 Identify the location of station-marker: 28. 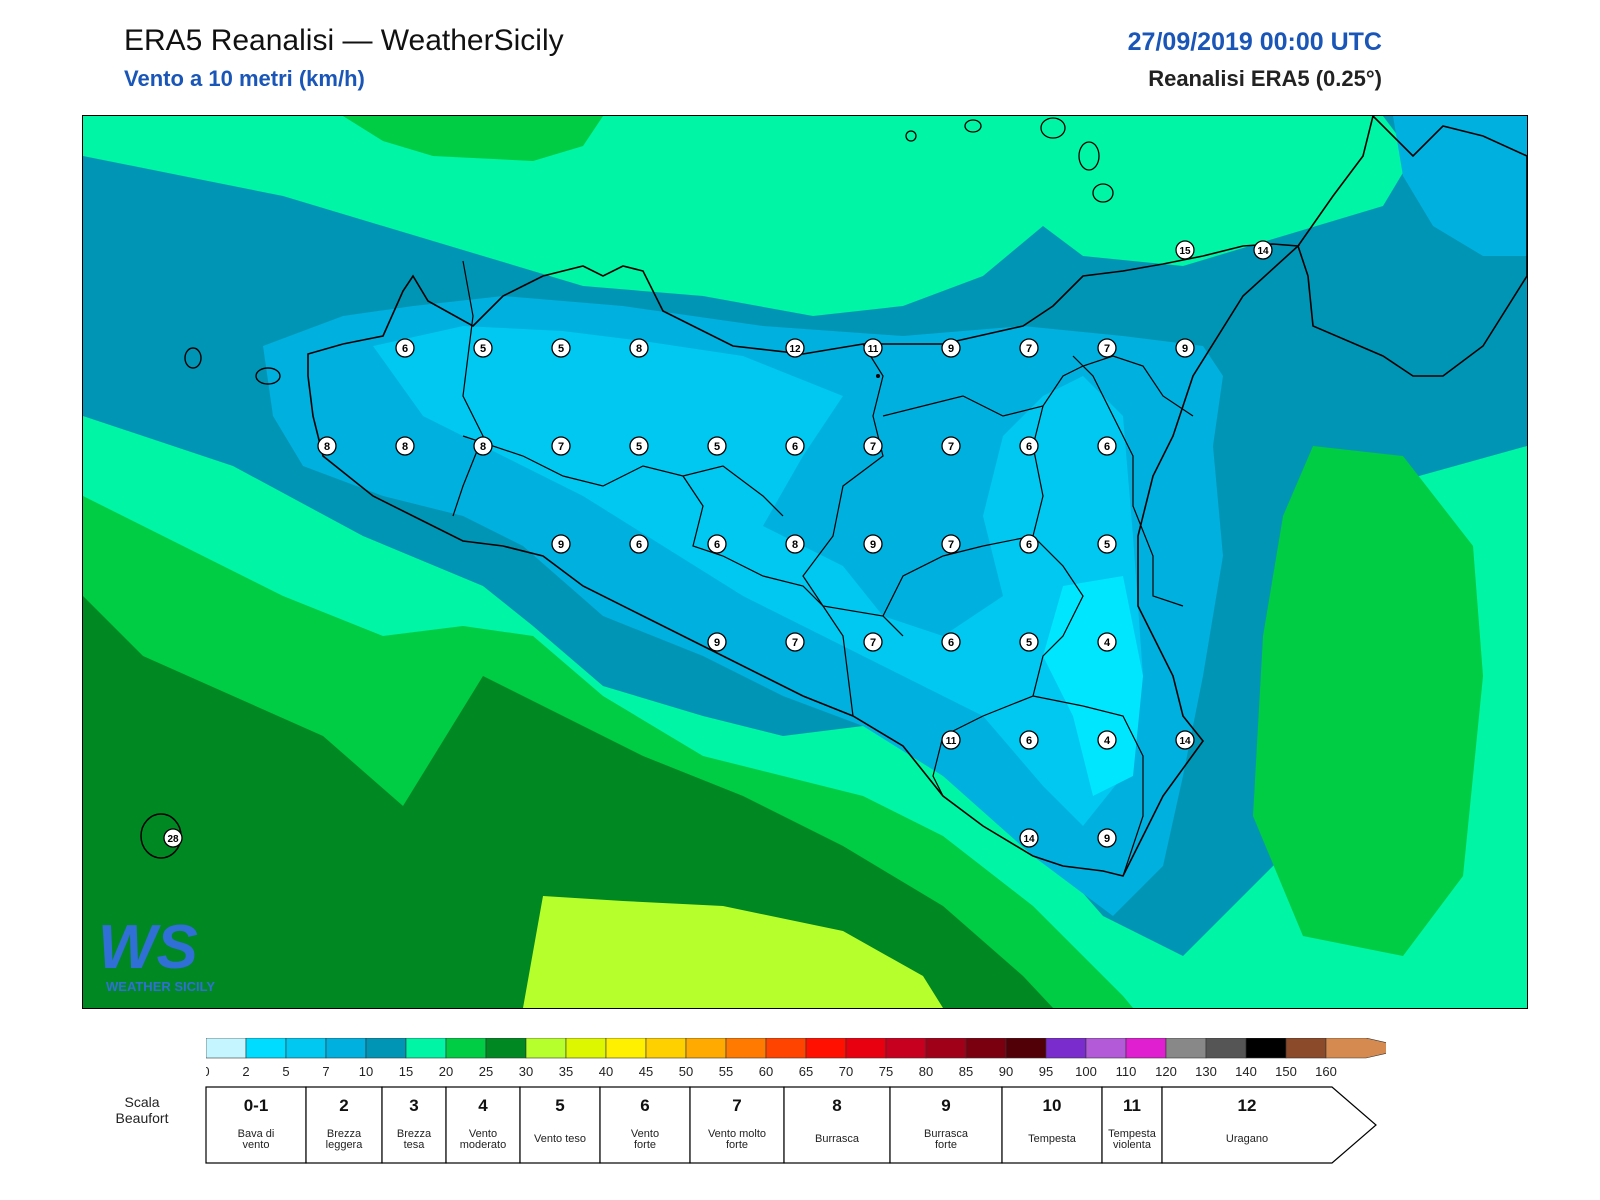
(173, 838).